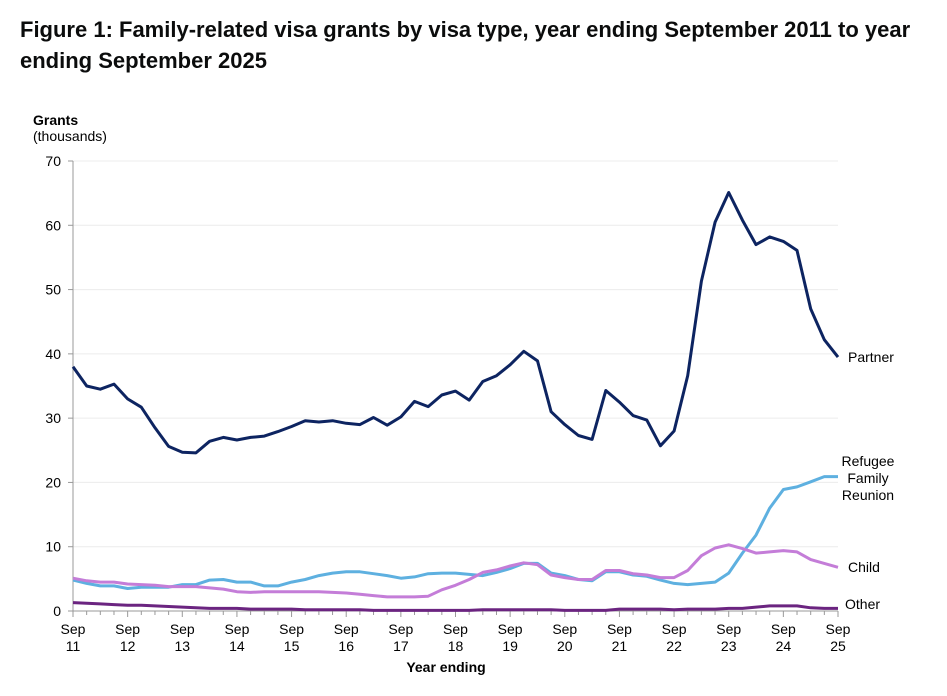  Describe the element at coordinates (868, 495) in the screenshot. I see `series-label-refugee-family-reunion: Reunion` at that location.